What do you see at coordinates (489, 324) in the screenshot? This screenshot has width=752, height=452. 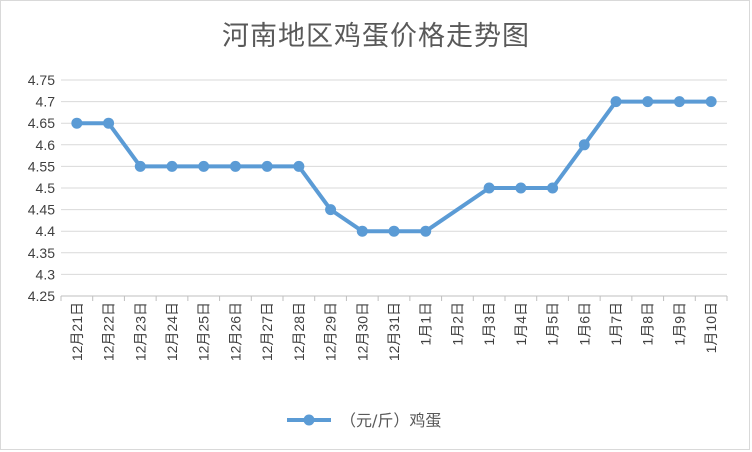 I see `x-tick-label: 1月3日` at bounding box center [489, 324].